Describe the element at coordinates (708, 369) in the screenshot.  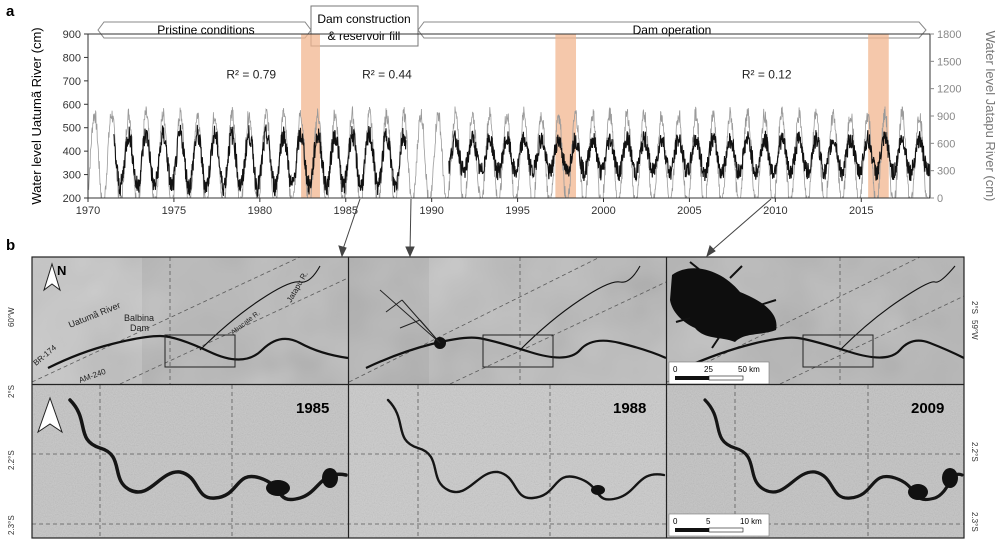
I see `scale-top-25: 25` at that location.